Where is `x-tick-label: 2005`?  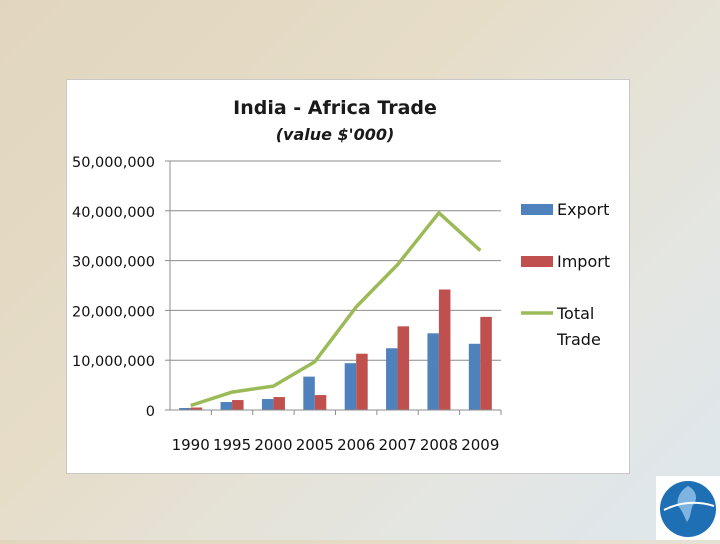
x-tick-label: 2005 is located at coordinates (315, 445).